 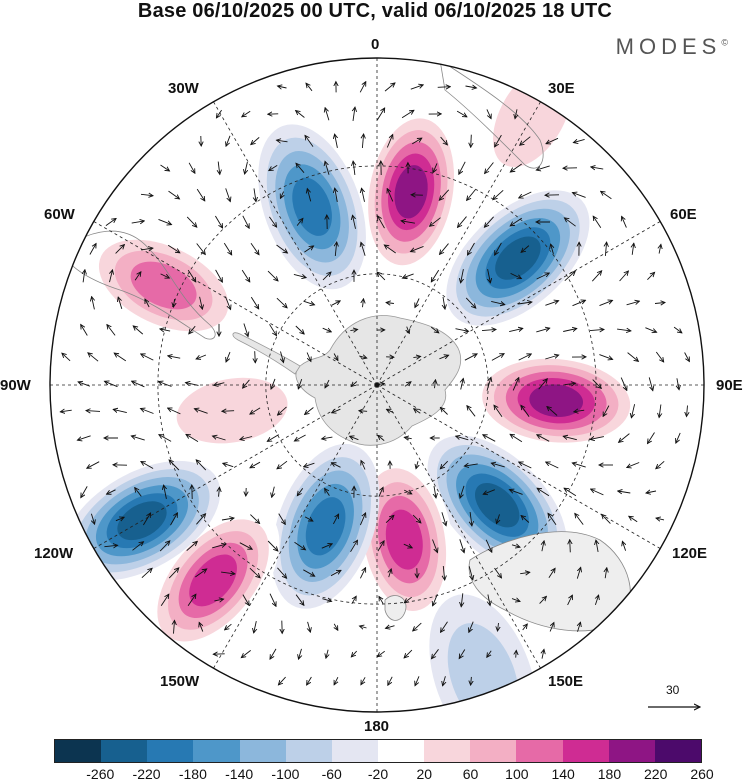 I want to click on colorbar-tick: -60, so click(x=331, y=774).